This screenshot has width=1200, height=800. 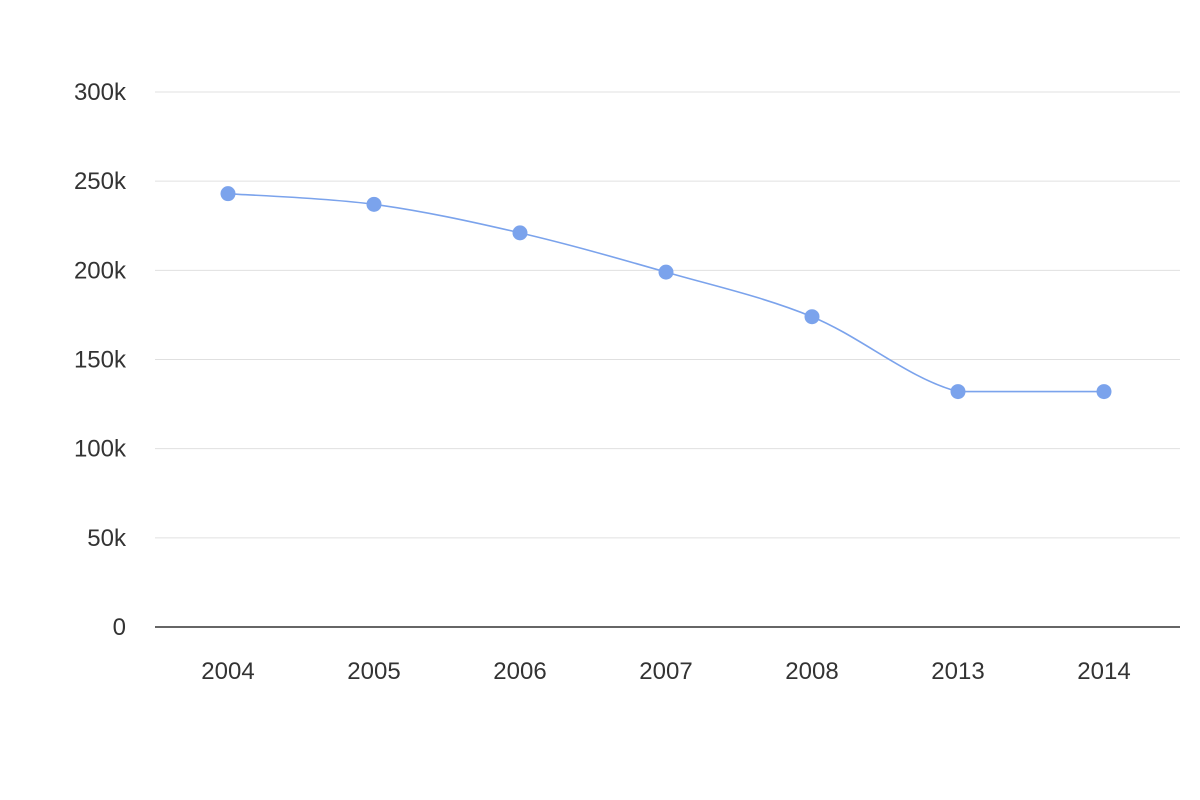 I want to click on y-tick-label-50k: 50k, so click(x=107, y=538).